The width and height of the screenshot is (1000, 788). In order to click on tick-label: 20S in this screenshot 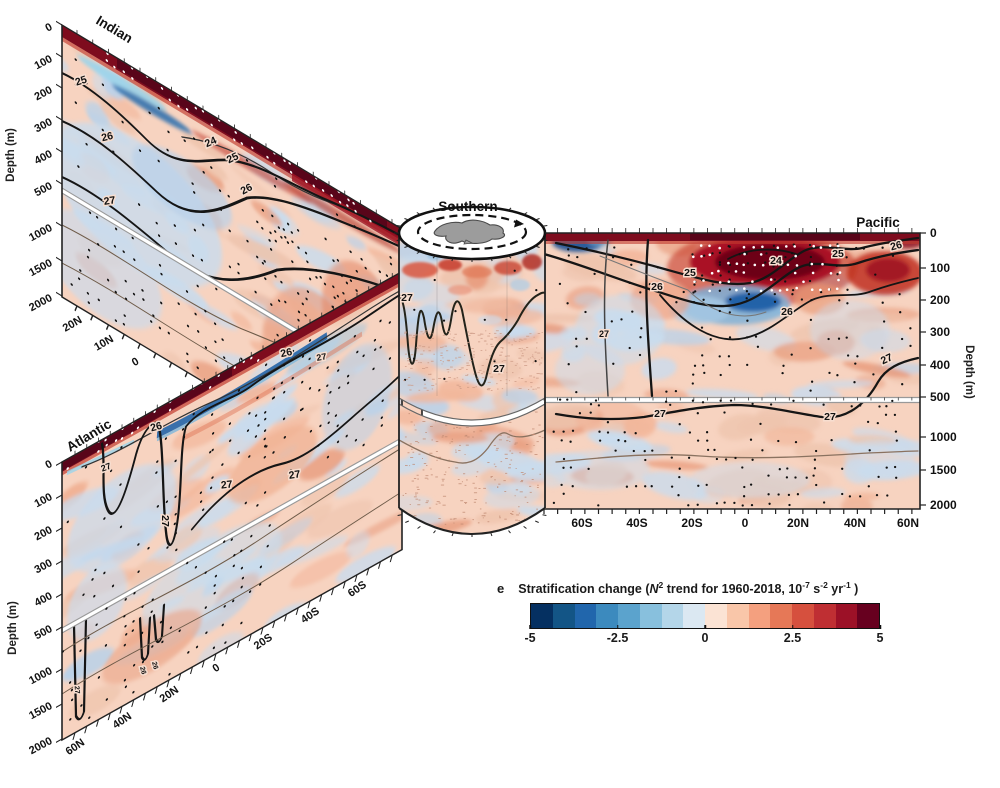, I will do `click(263, 642)`.